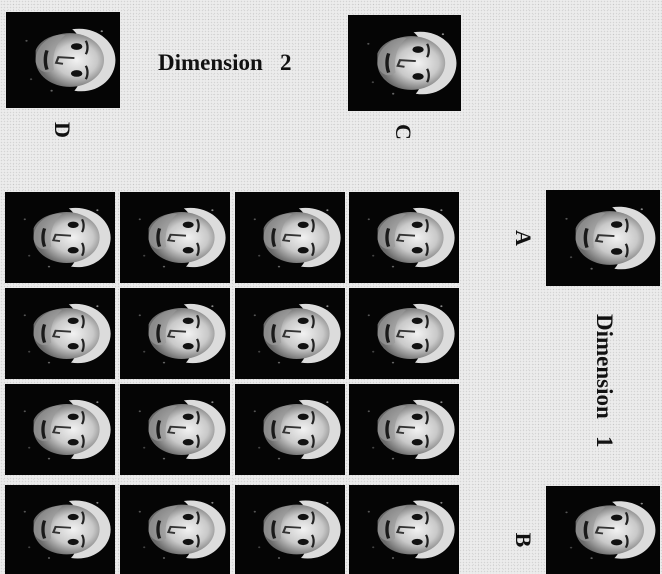 The height and width of the screenshot is (574, 662). What do you see at coordinates (63, 60) in the screenshot?
I see `face-d-image` at bounding box center [63, 60].